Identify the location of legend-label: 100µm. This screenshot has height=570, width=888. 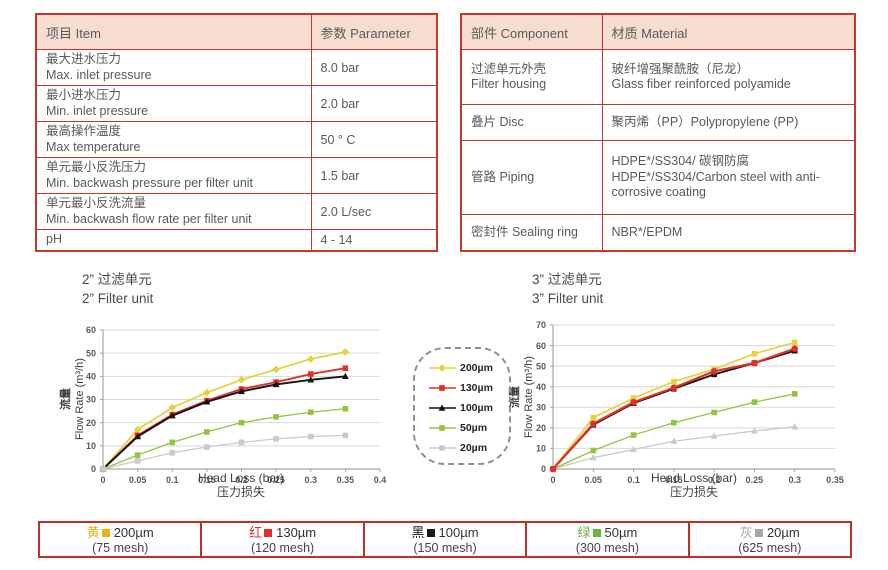
(476, 408).